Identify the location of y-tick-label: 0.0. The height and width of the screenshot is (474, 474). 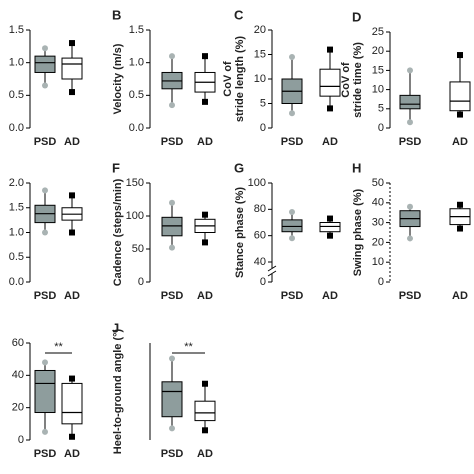
(16, 128).